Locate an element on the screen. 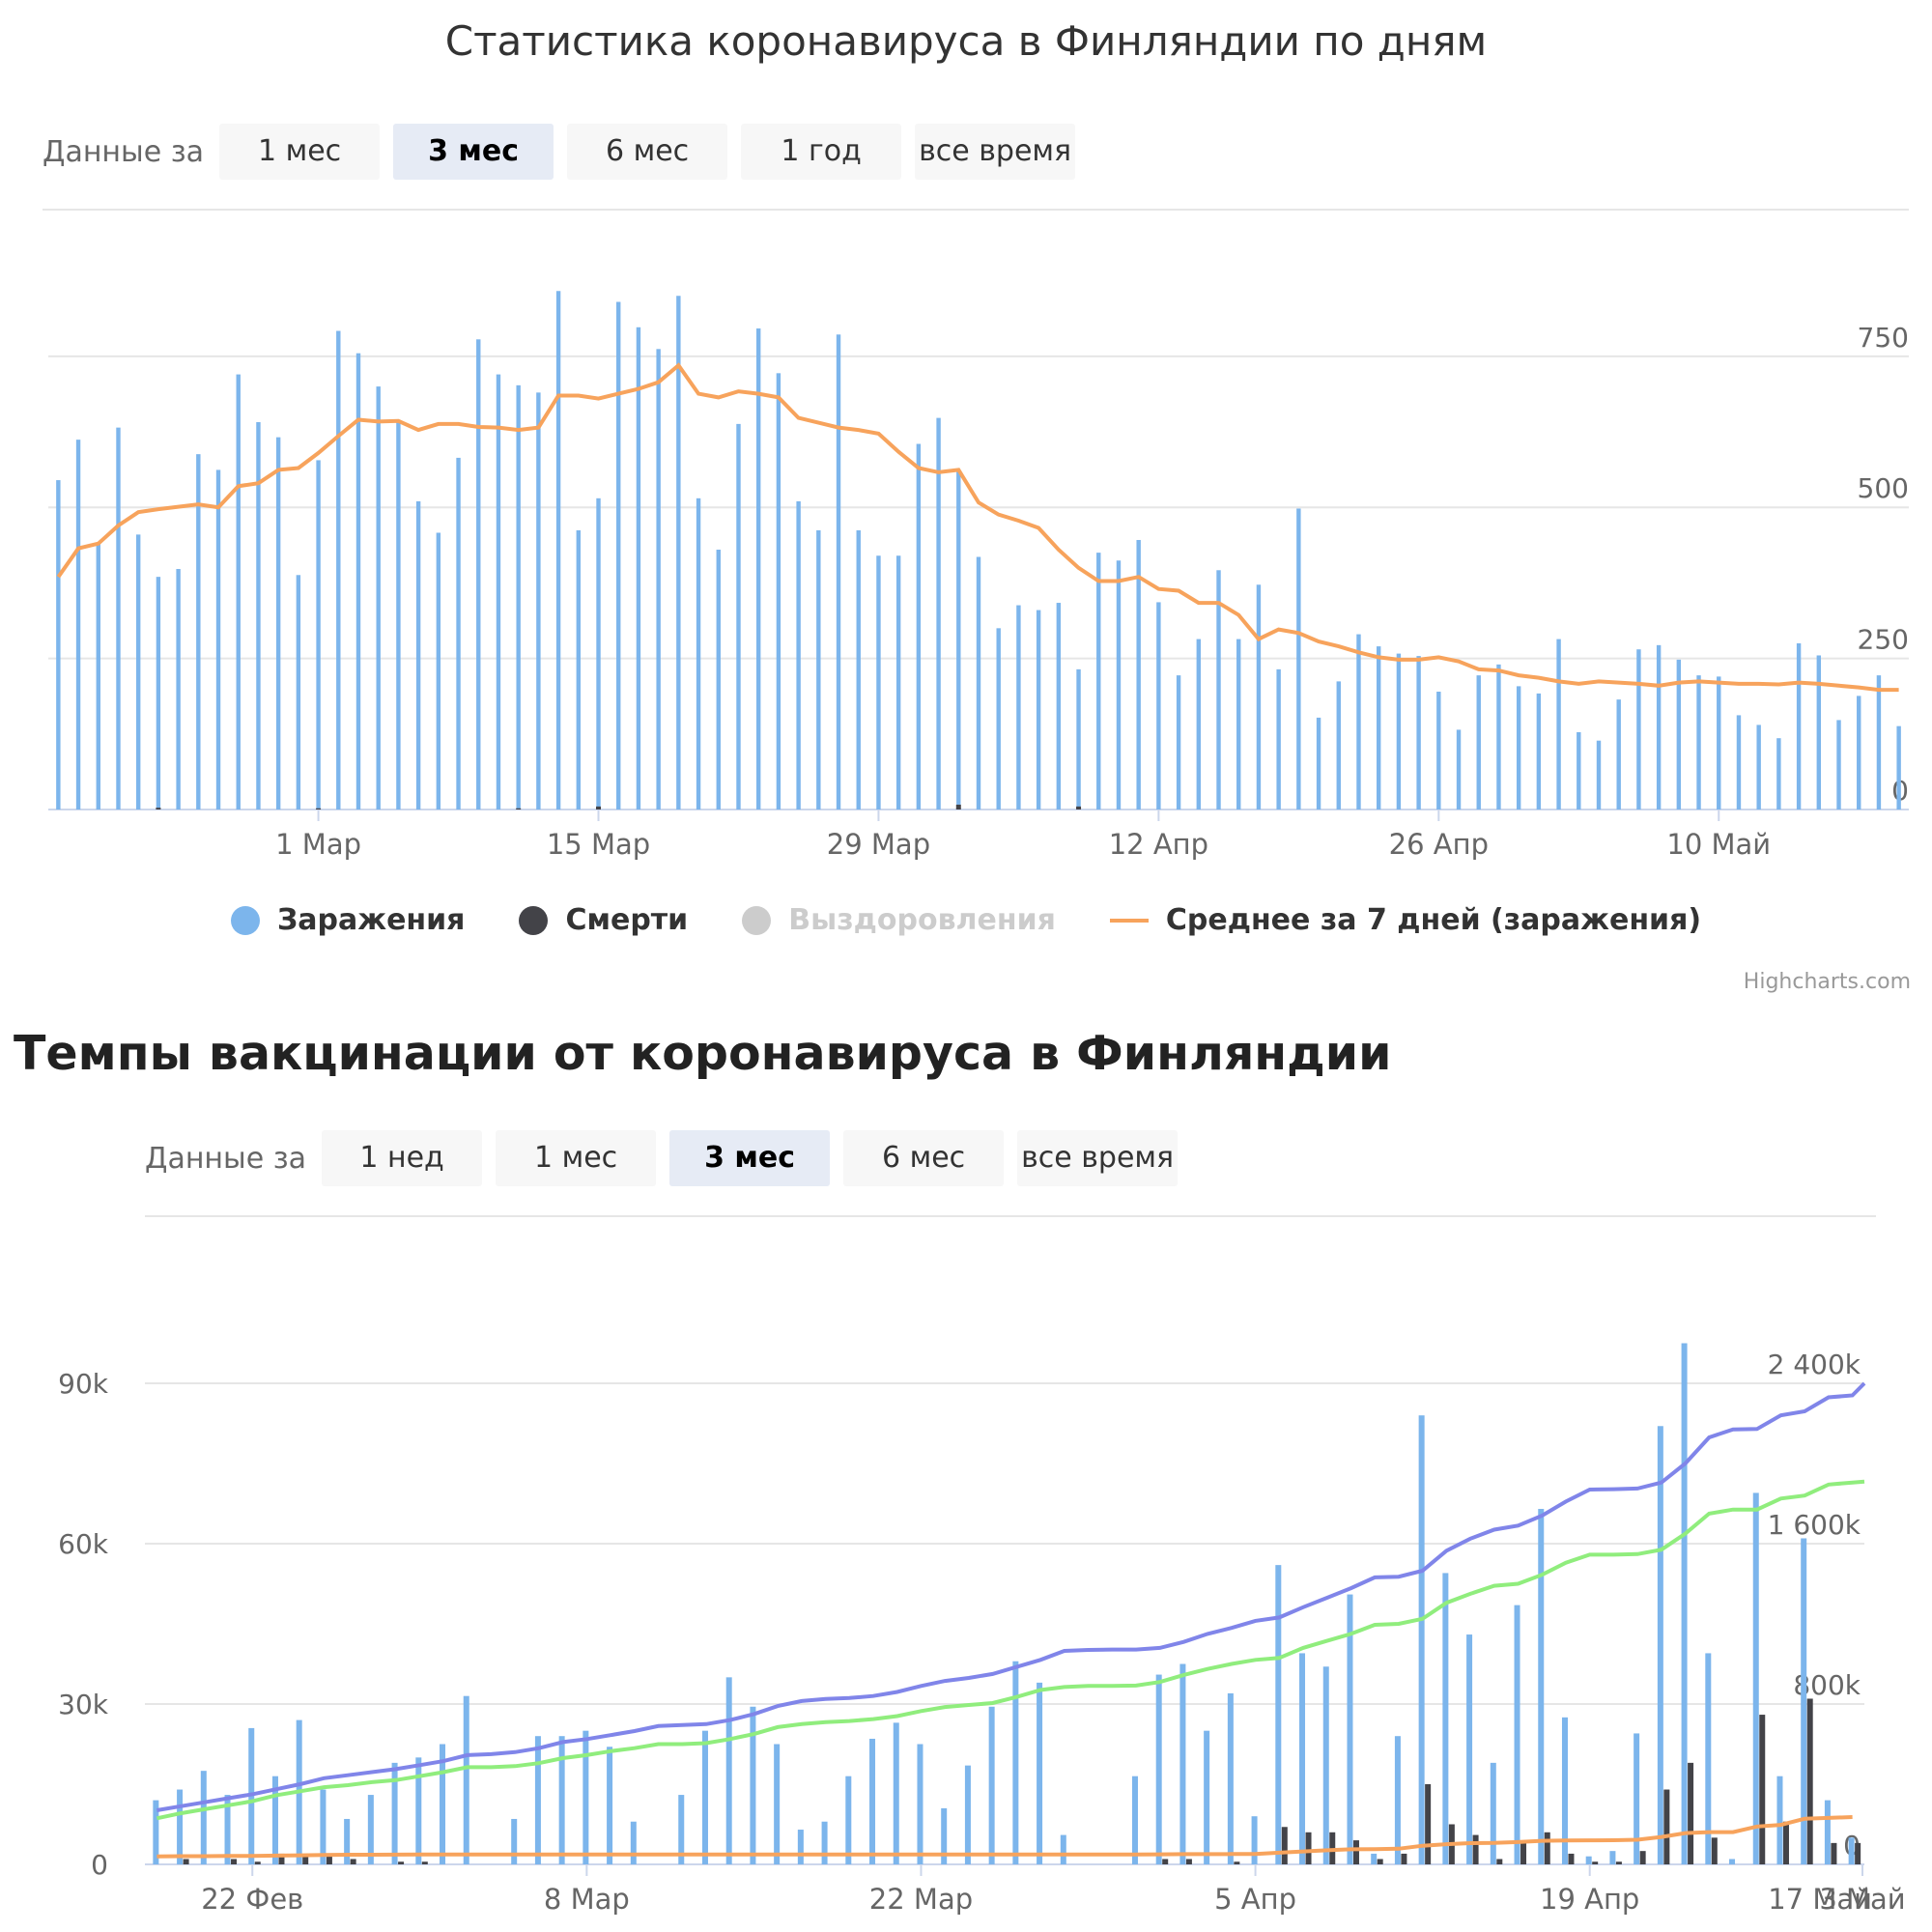  y-right-tick-label: 1 600k is located at coordinates (1814, 1525).